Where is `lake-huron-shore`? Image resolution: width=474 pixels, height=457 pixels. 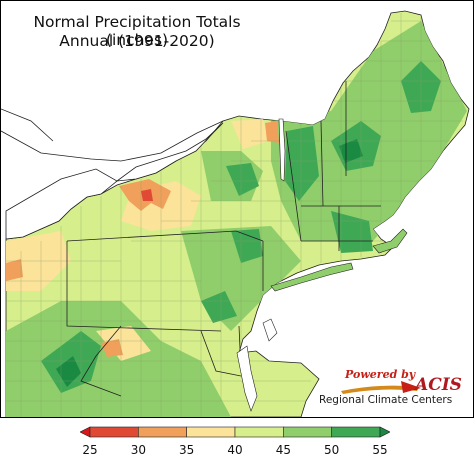 lake-huron-shore is located at coordinates (112, 141).